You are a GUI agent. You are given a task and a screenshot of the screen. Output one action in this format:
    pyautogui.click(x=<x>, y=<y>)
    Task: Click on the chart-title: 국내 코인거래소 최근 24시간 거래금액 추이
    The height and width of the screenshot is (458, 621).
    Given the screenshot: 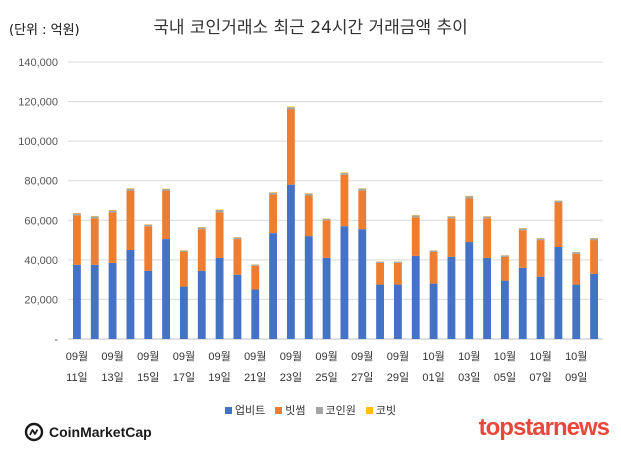 What is the action you would take?
    pyautogui.click(x=310, y=28)
    